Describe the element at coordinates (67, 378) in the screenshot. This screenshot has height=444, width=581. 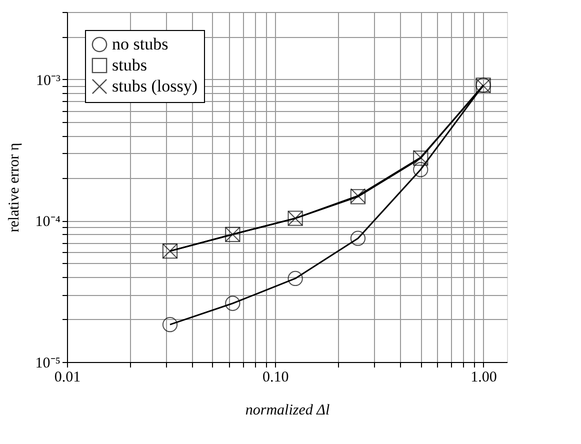
I see `x-tick-label: 0.01` at that location.